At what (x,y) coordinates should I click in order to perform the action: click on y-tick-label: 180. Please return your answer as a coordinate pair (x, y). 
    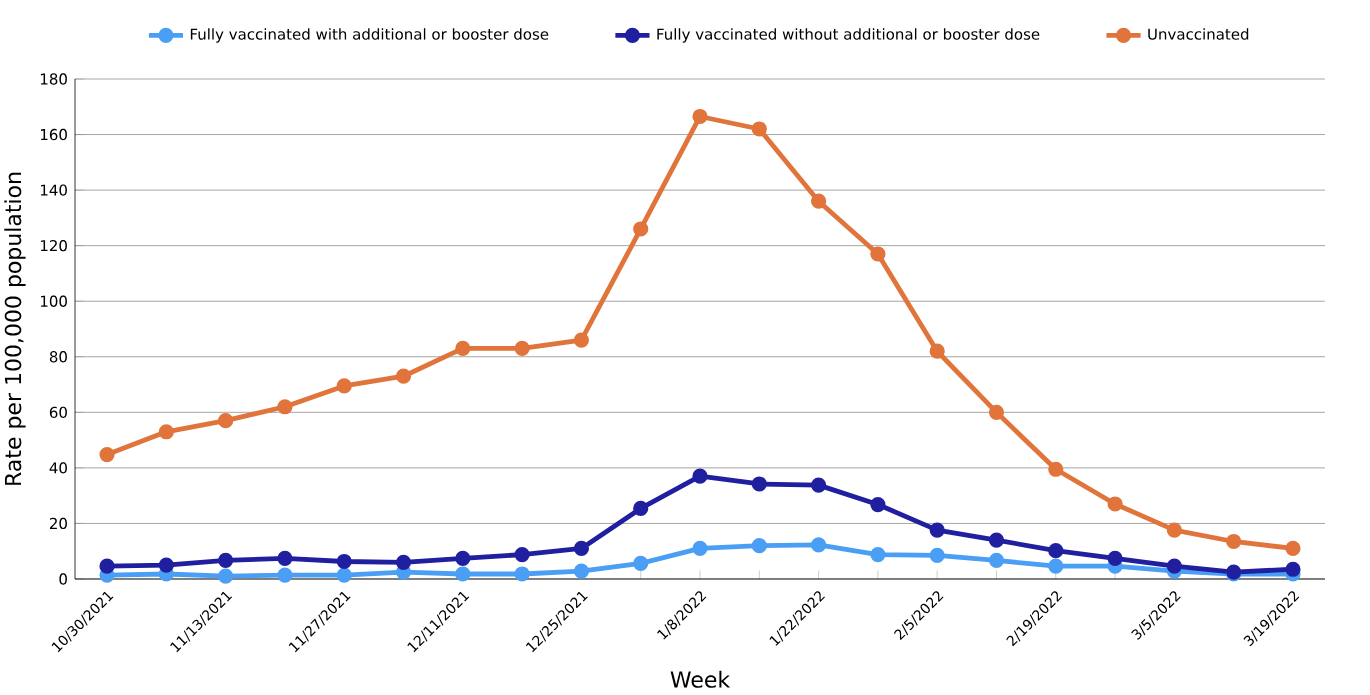
    Looking at the image, I should click on (53, 79).